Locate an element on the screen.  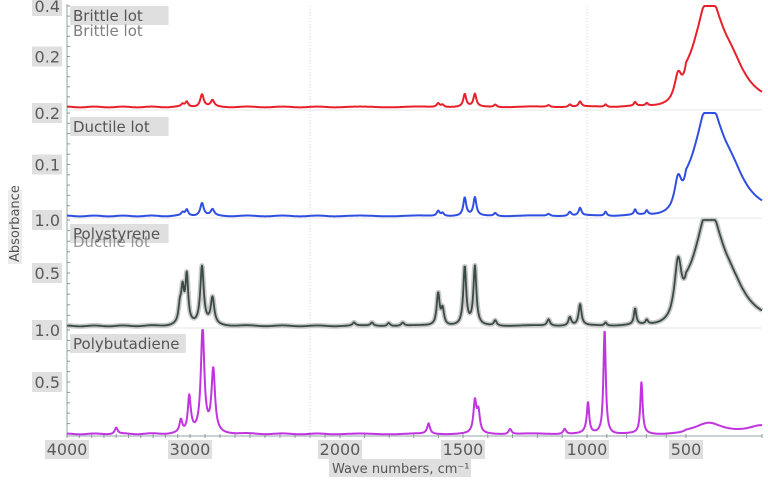
y-axis-title: Absorbance is located at coordinates (15, 223).